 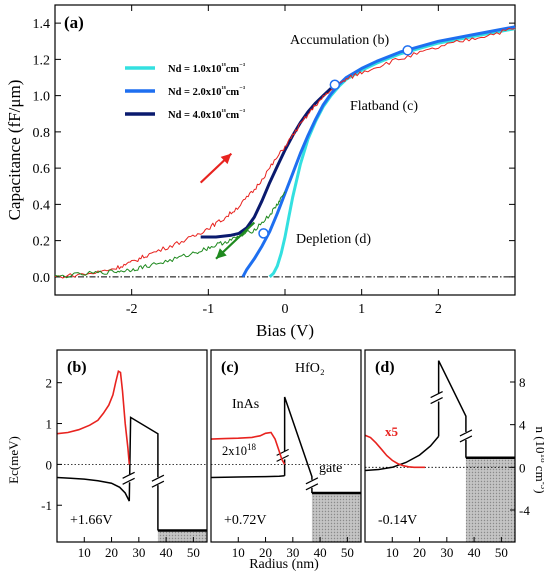 What do you see at coordinates (46, 505) in the screenshot?
I see `panel-b-y-tick-label: -1` at bounding box center [46, 505].